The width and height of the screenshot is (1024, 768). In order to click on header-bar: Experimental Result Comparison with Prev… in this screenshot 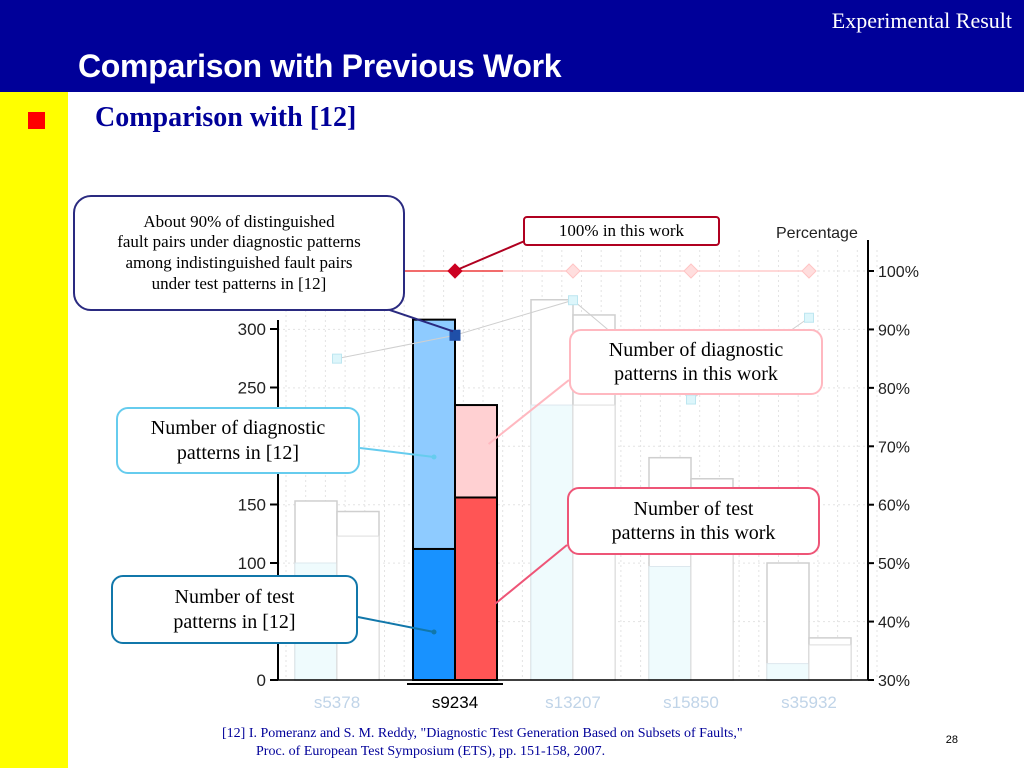, I will do `click(512, 46)`.